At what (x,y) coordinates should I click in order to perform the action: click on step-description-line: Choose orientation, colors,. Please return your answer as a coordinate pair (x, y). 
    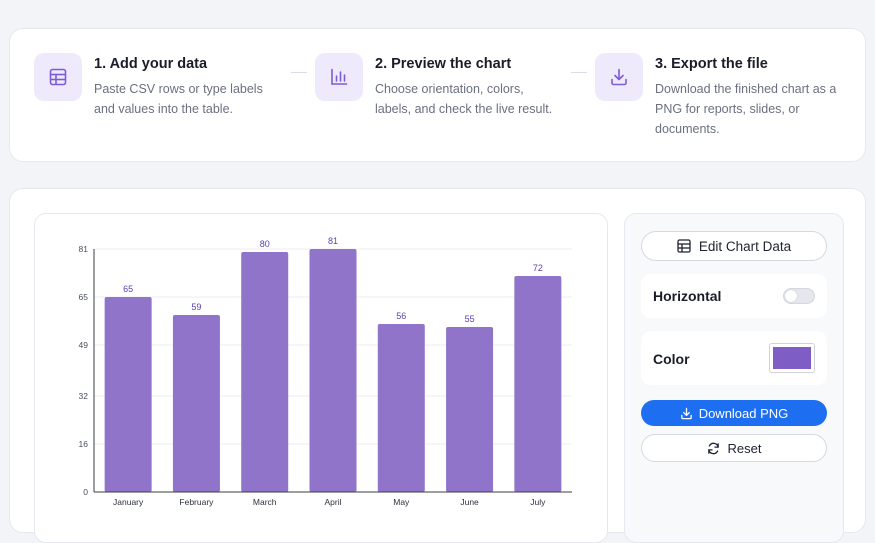
    Looking at the image, I should click on (449, 89).